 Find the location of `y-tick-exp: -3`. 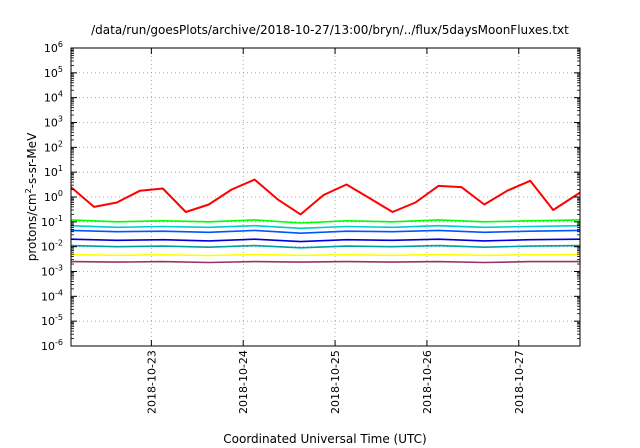

y-tick-exp: -3 is located at coordinates (59, 268).